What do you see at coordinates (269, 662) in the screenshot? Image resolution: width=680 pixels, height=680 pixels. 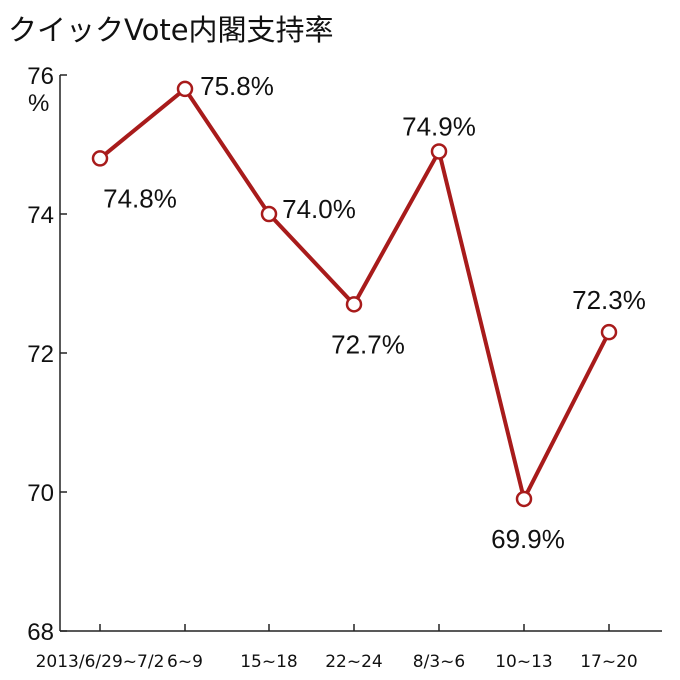 I see `x-tick-label: 15~18` at bounding box center [269, 662].